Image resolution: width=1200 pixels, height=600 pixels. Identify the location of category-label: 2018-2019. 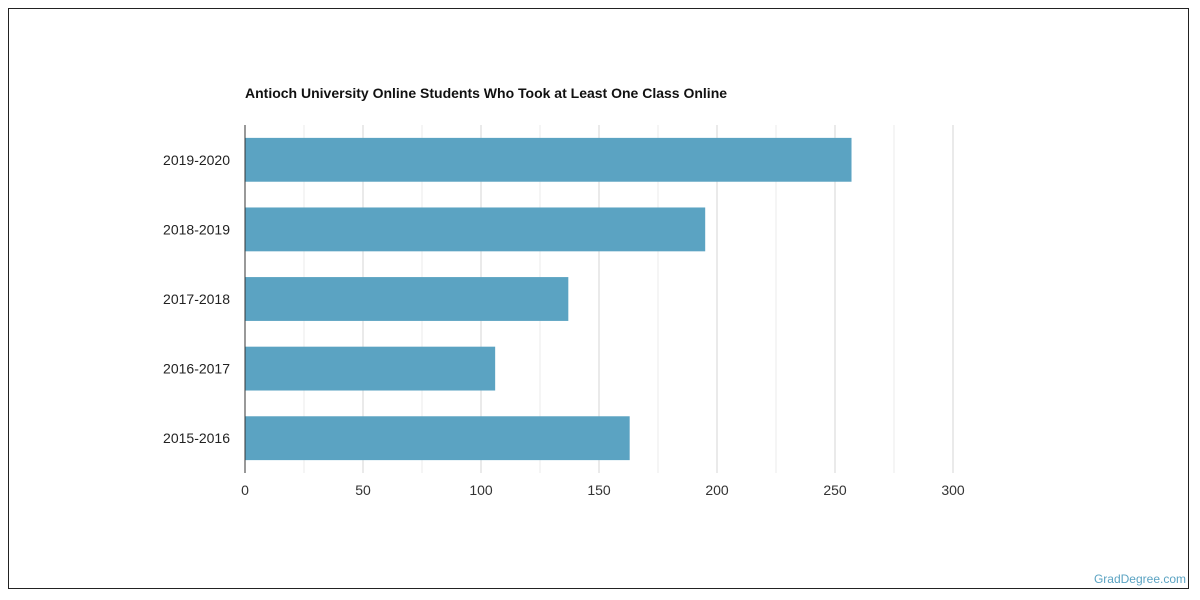
(196, 229).